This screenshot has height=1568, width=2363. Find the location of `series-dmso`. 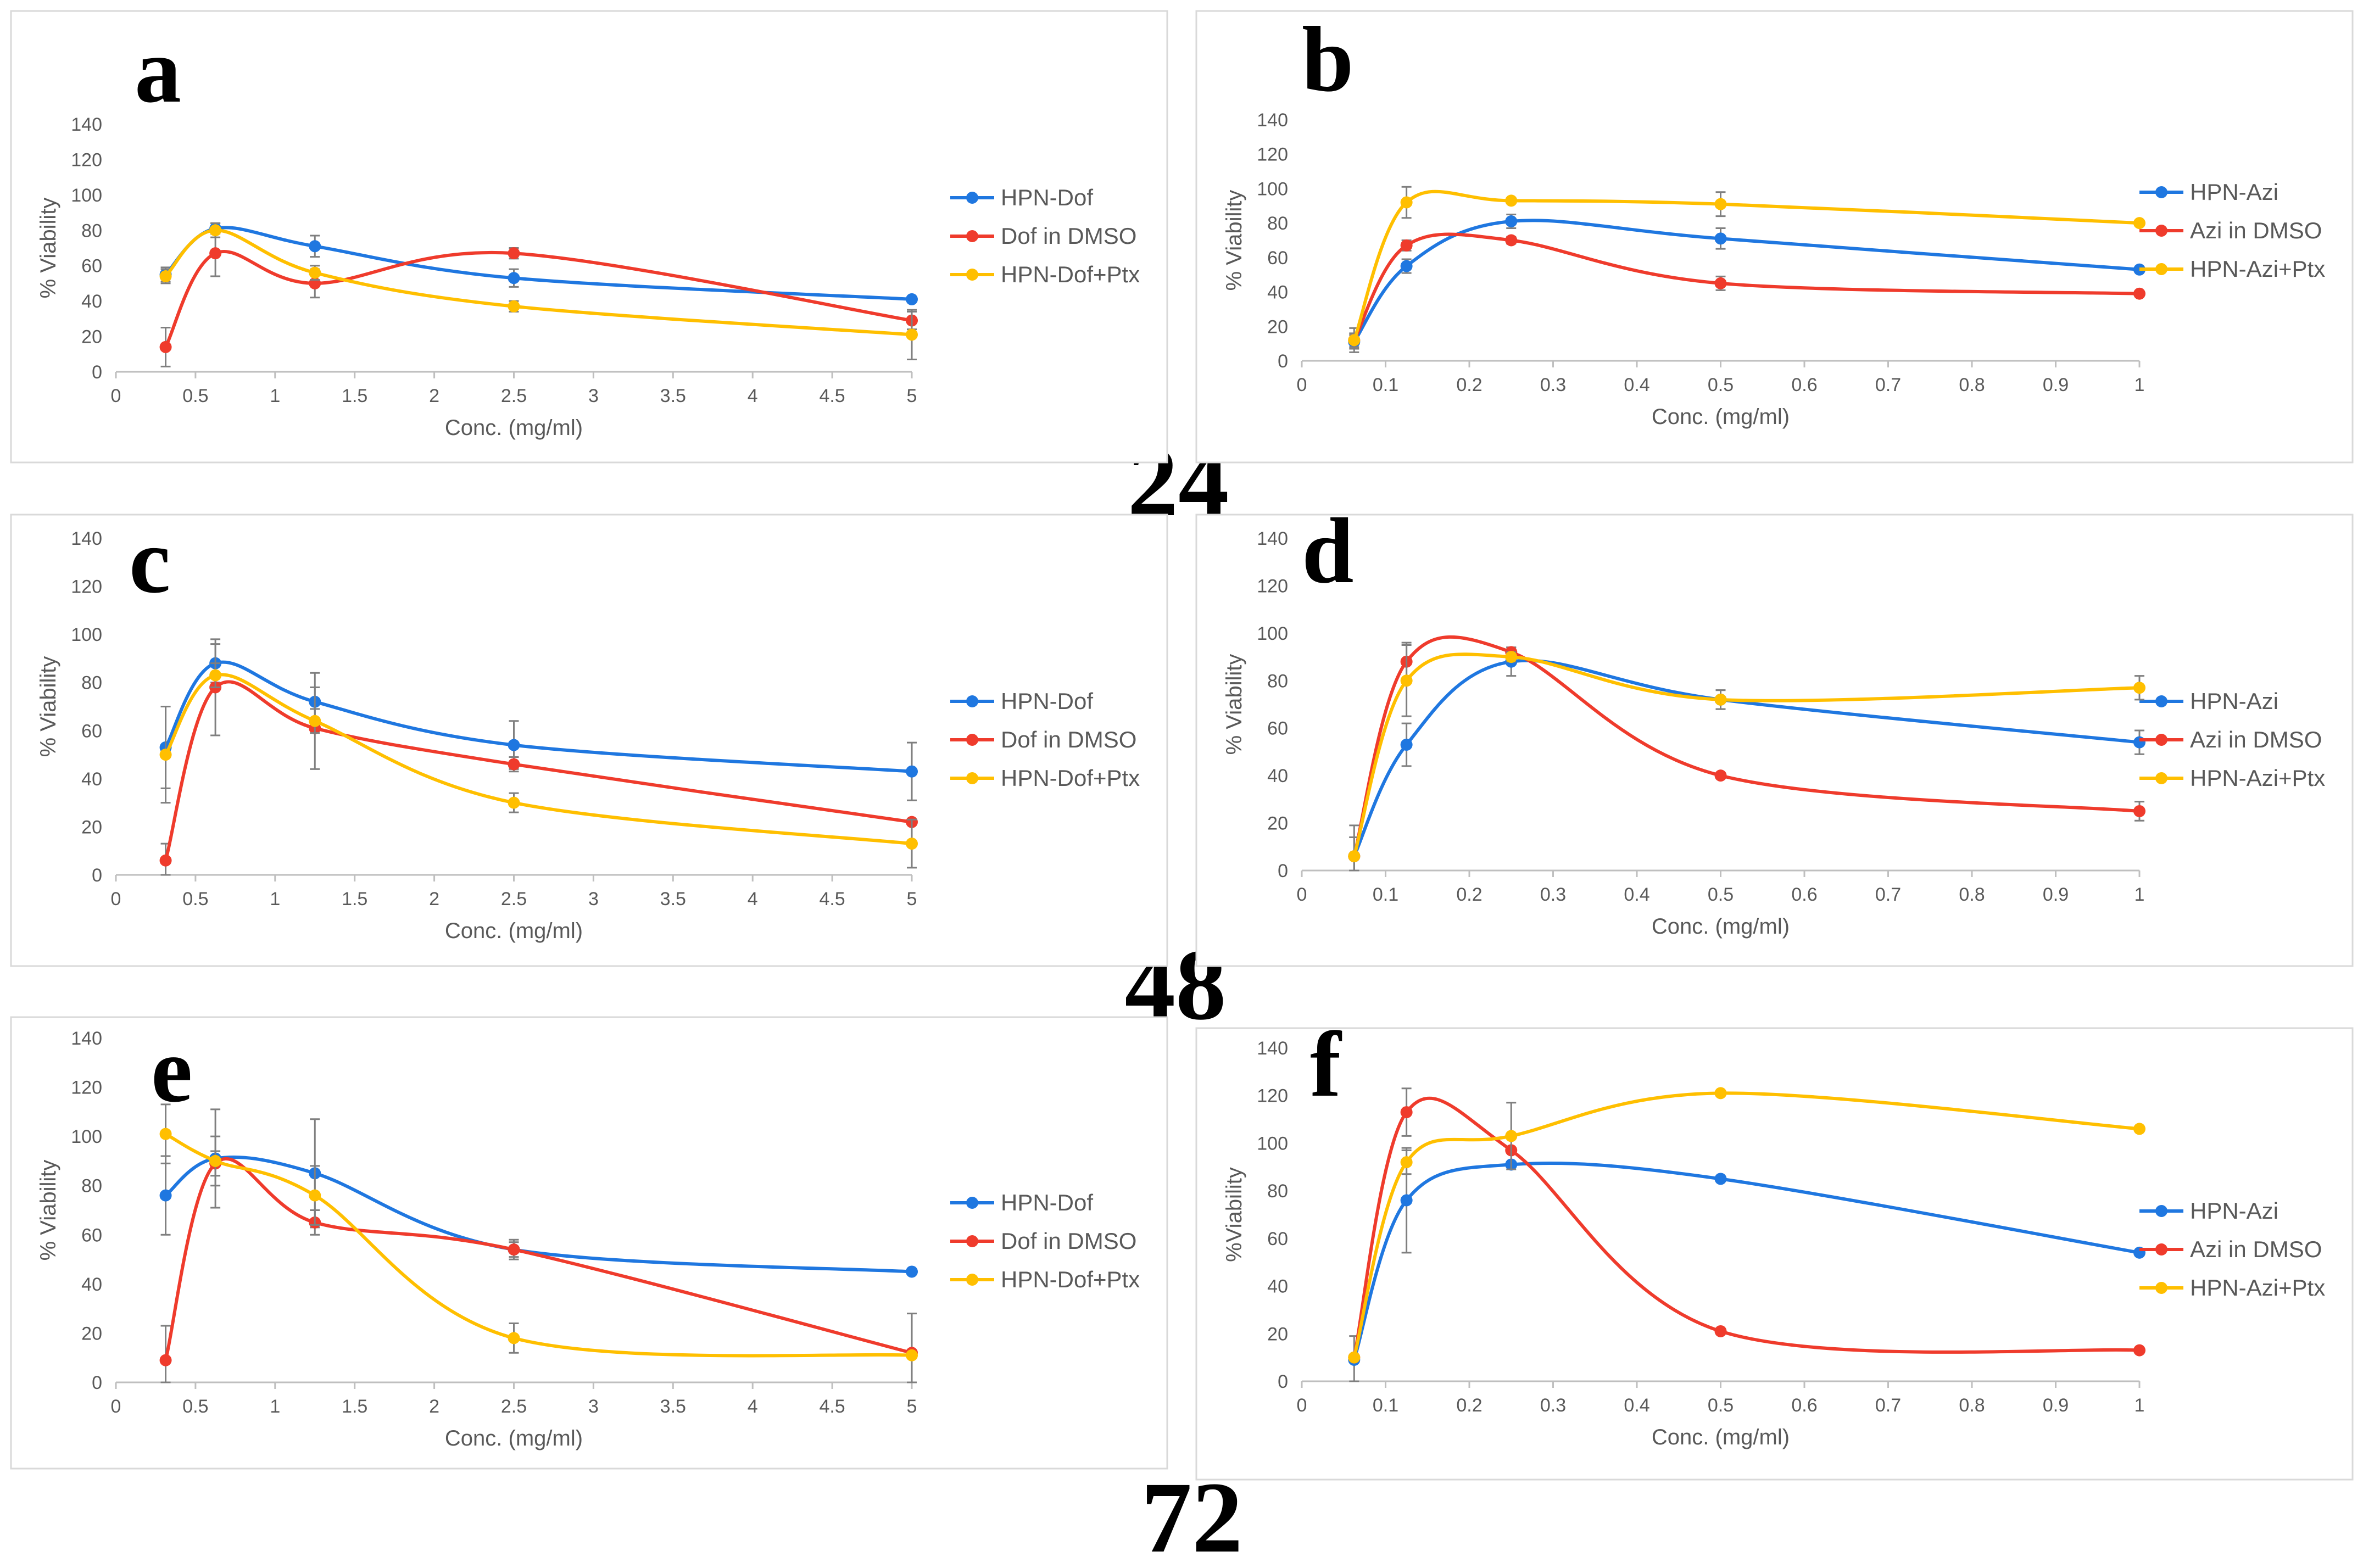

series-dmso is located at coordinates (1746, 1225).